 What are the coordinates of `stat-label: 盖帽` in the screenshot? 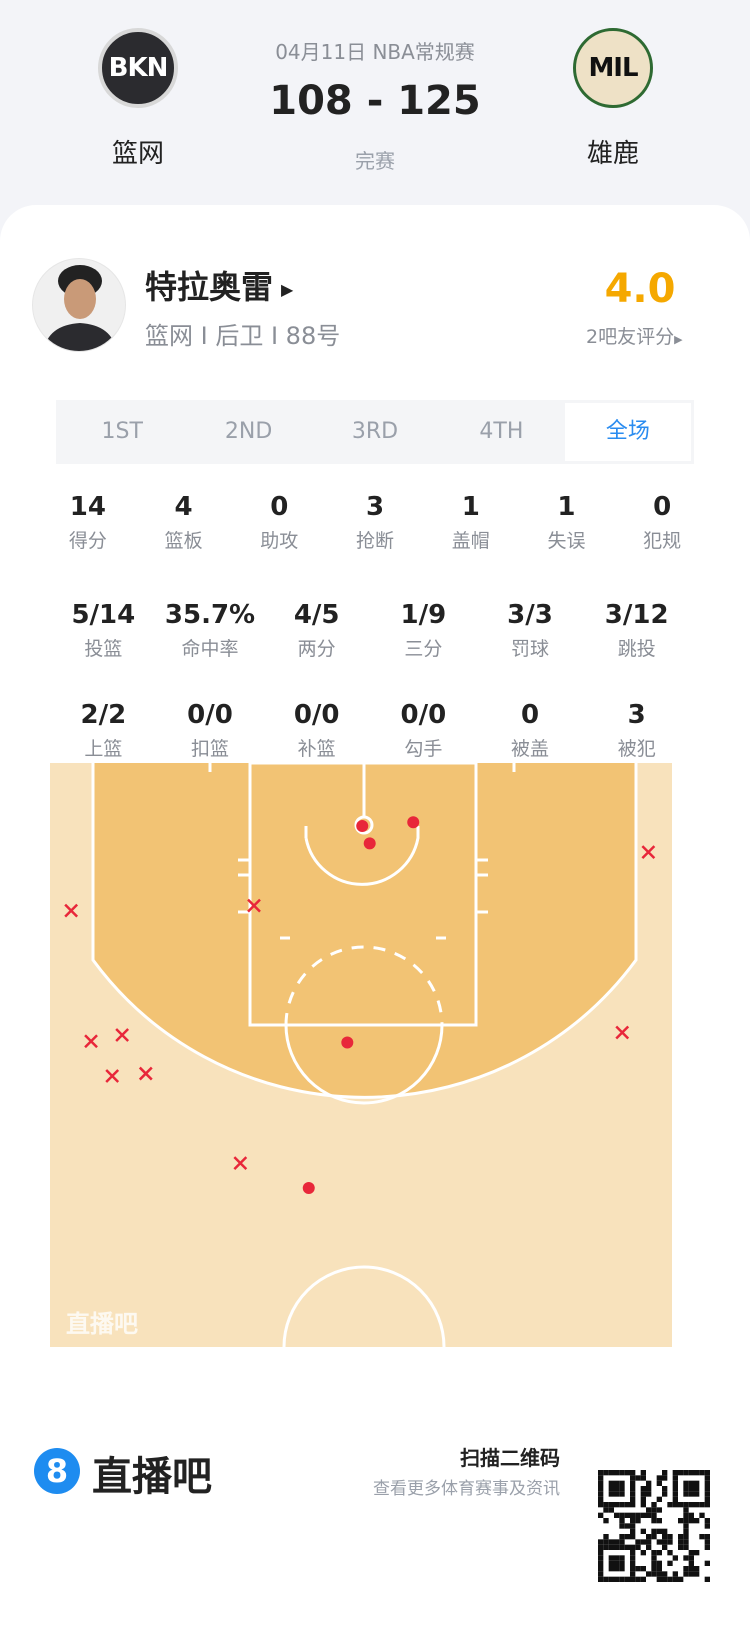 It's located at (470, 541).